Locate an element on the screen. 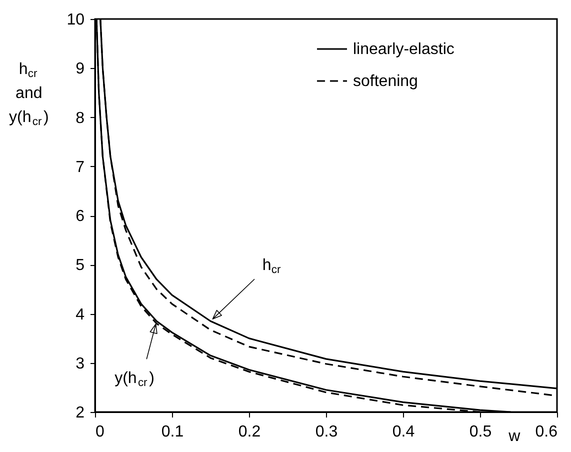 This screenshot has width=571, height=452. x-tick-label: 0 is located at coordinates (100, 432).